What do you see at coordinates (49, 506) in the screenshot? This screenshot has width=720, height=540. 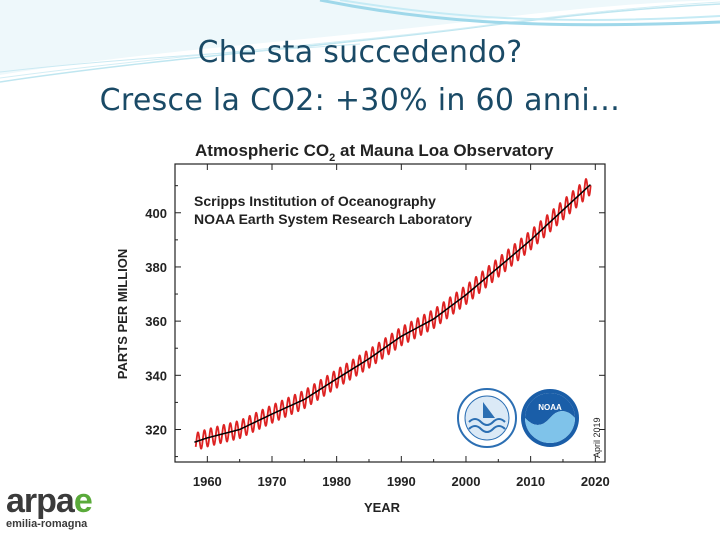 I see `arpae-logo: arpae emilia-romagna` at bounding box center [49, 506].